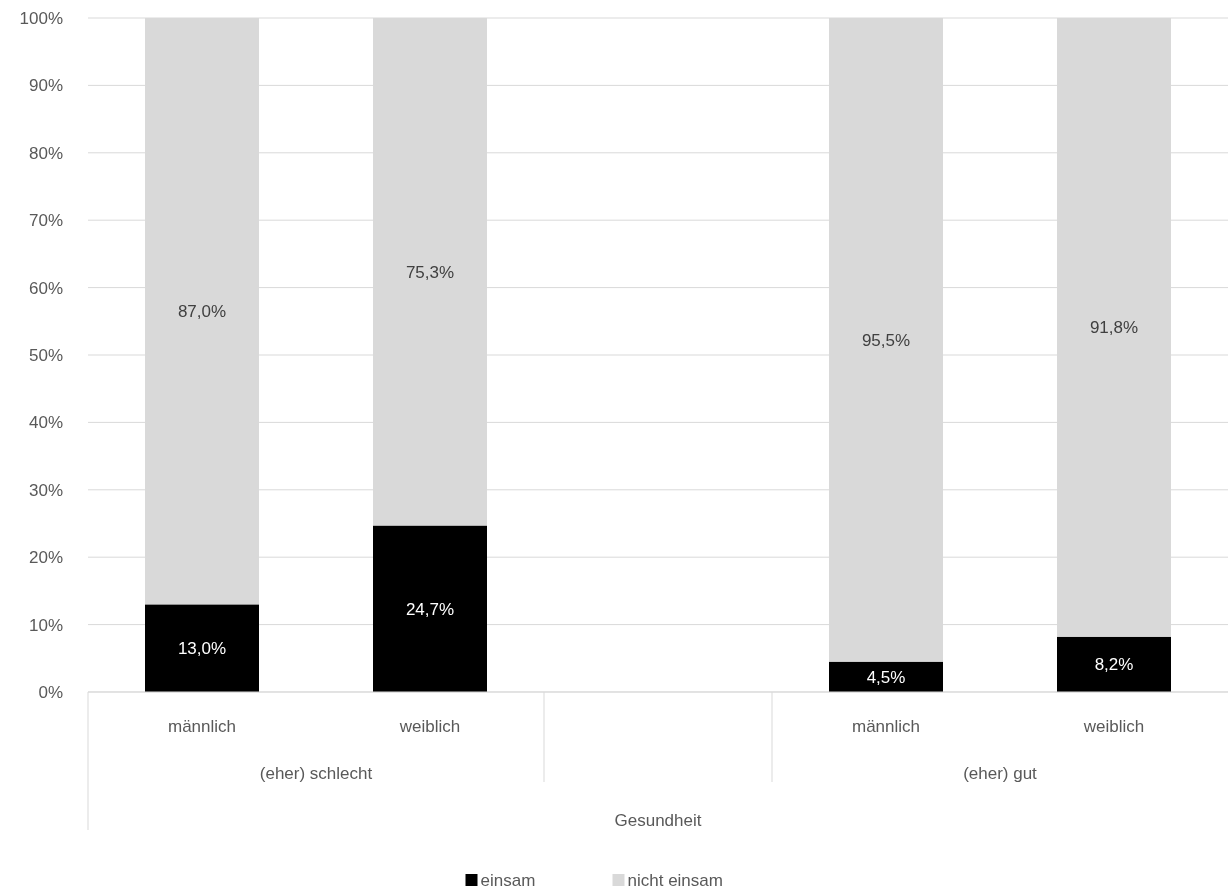 This screenshot has width=1228, height=895. What do you see at coordinates (658, 820) in the screenshot?
I see `x-axis-title: Gesundheit` at bounding box center [658, 820].